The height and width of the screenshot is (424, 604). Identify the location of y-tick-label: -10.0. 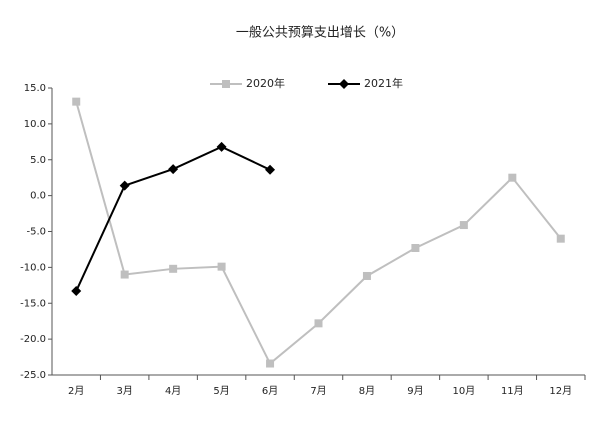
(33, 267).